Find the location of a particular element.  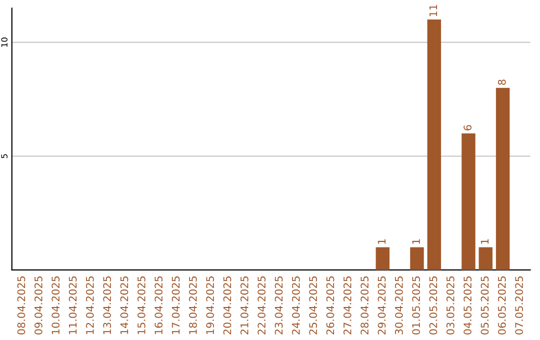

x-tick-label: 12.04.2025 is located at coordinates (90, 305).